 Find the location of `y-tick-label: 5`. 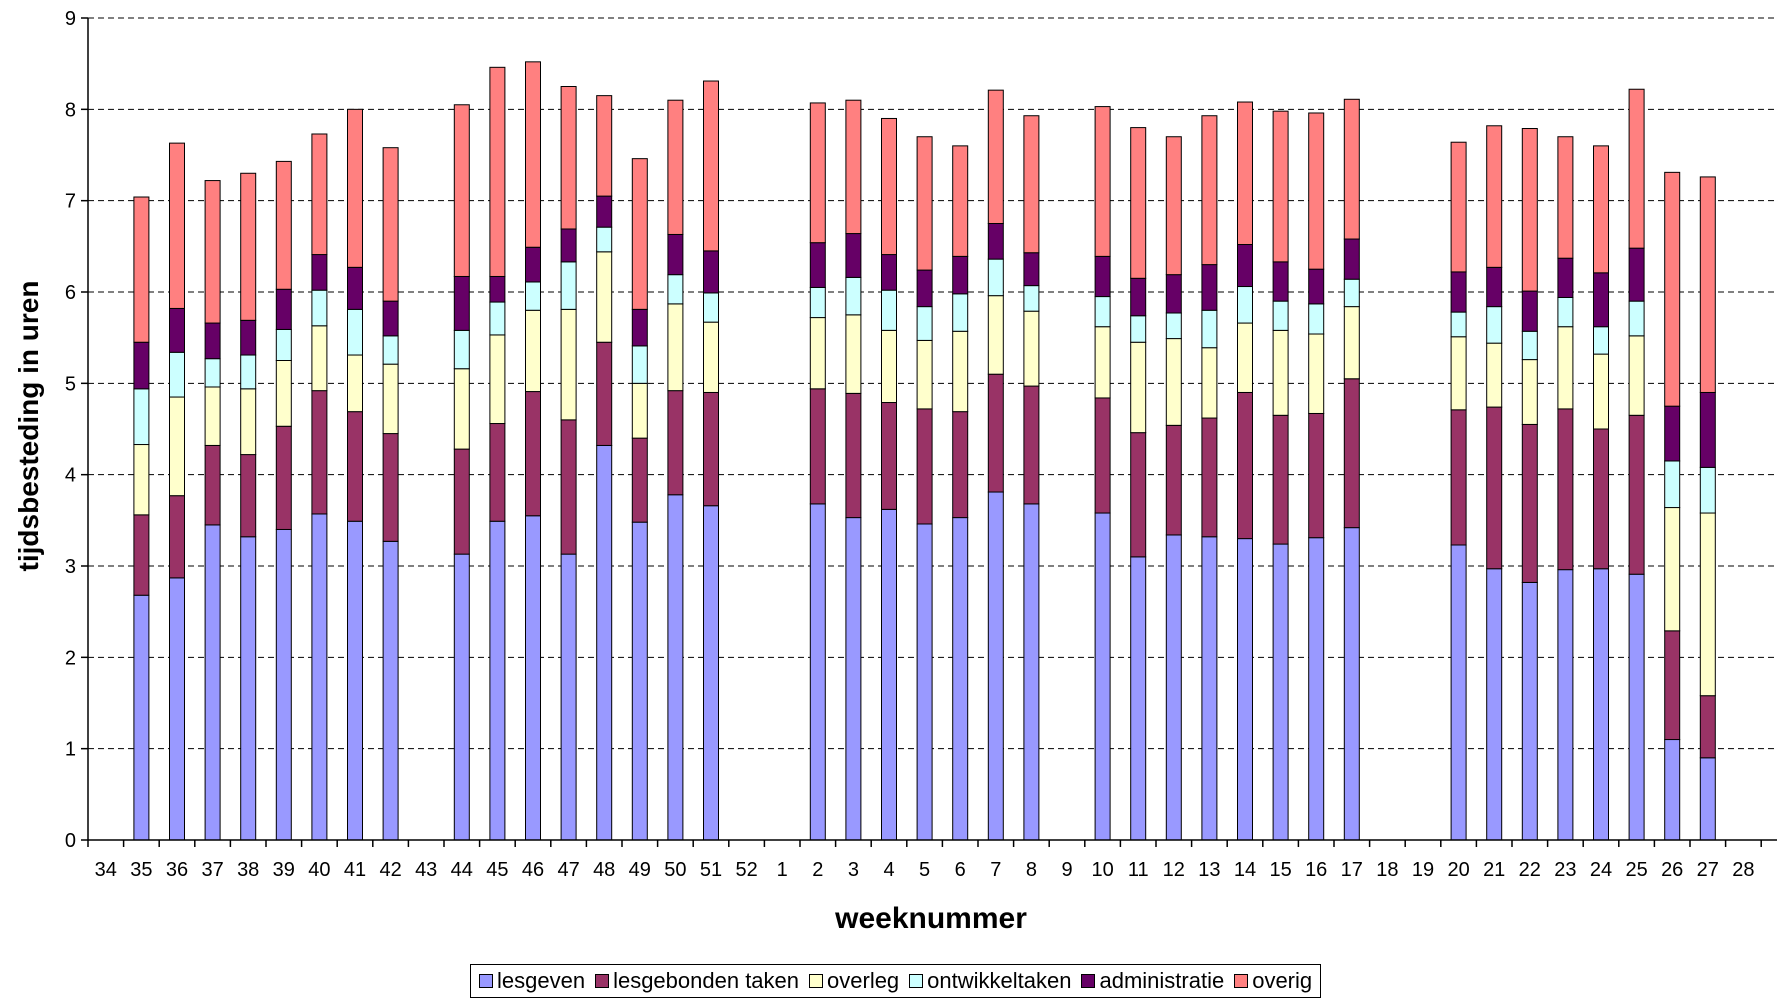

y-tick-label: 5 is located at coordinates (70, 384).